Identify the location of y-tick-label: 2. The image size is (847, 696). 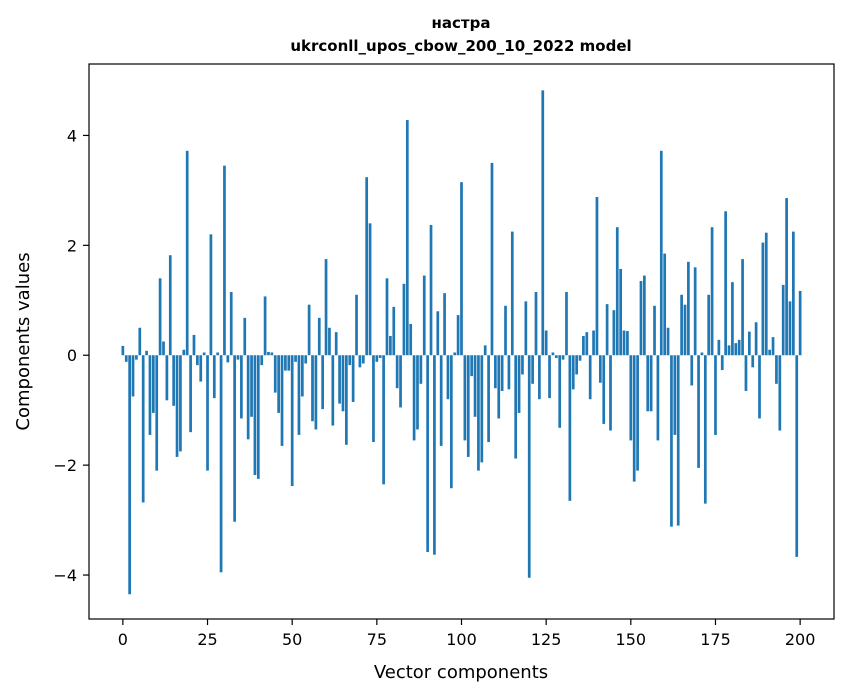
(72, 245).